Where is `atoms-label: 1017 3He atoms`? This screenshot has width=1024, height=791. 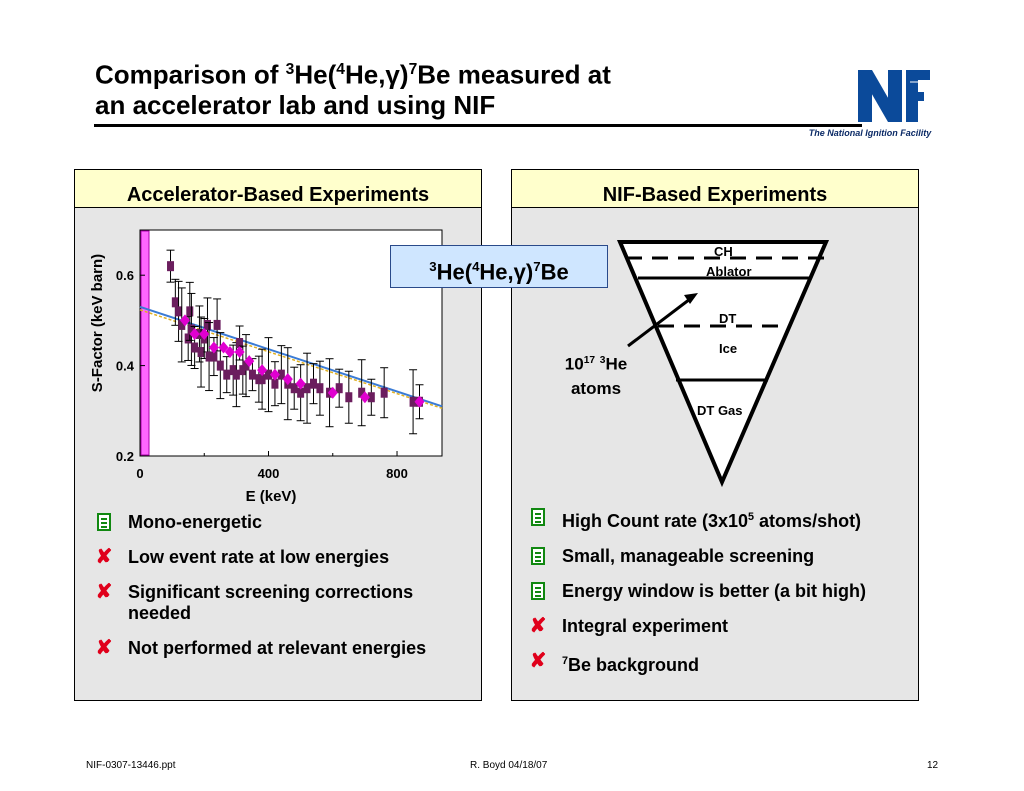 atoms-label: 1017 3He atoms is located at coordinates (596, 376).